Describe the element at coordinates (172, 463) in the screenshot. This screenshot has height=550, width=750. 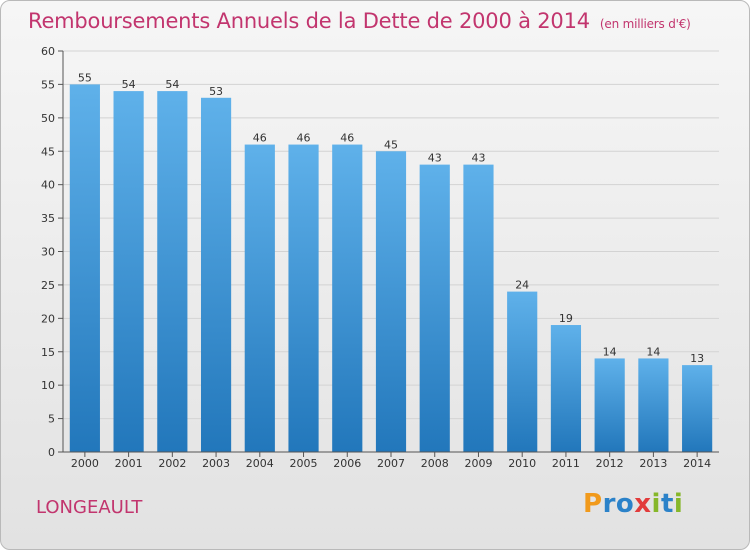
I see `x-tick-label: 2002` at that location.